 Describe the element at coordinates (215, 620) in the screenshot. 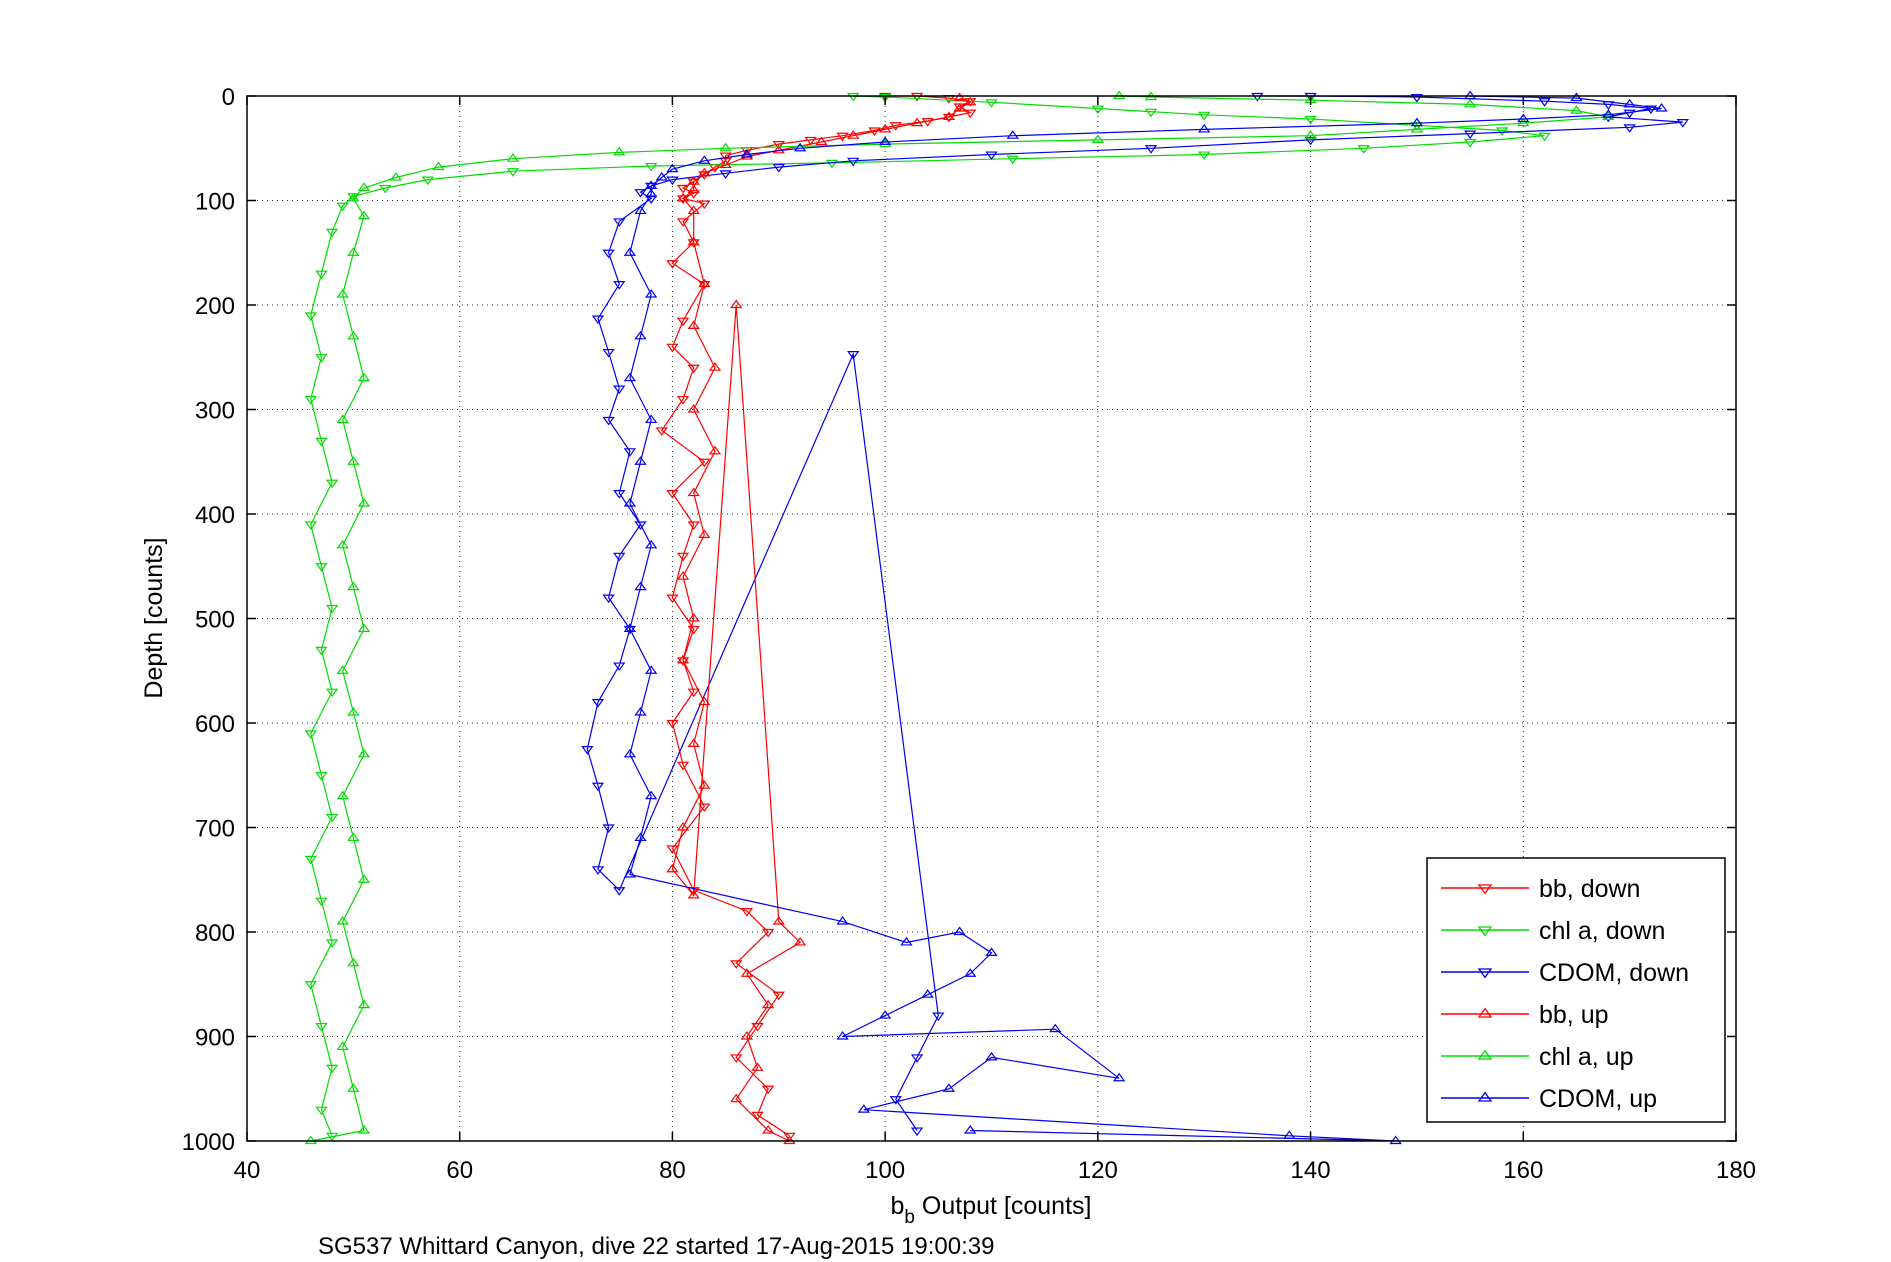

I see `y-tick-label: 500` at that location.